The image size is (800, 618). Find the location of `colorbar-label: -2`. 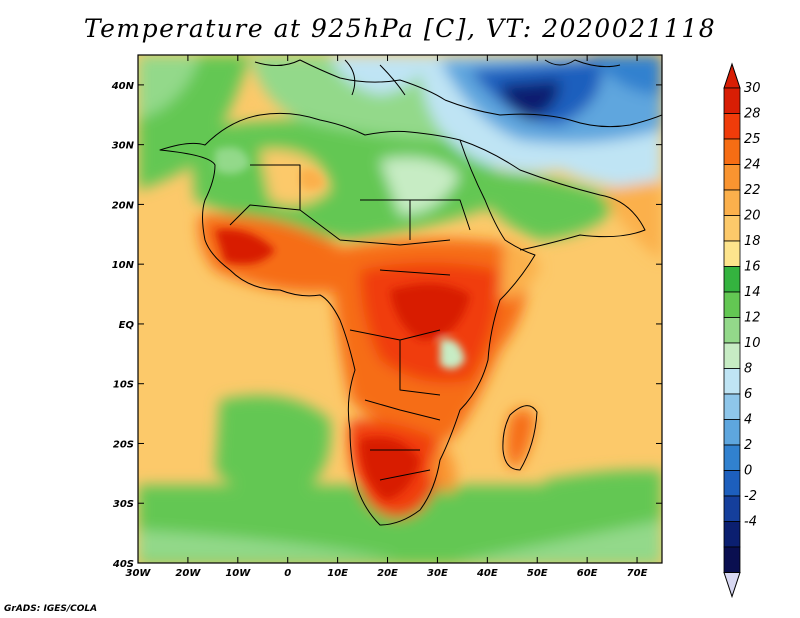

colorbar-label: -2 is located at coordinates (750, 496).